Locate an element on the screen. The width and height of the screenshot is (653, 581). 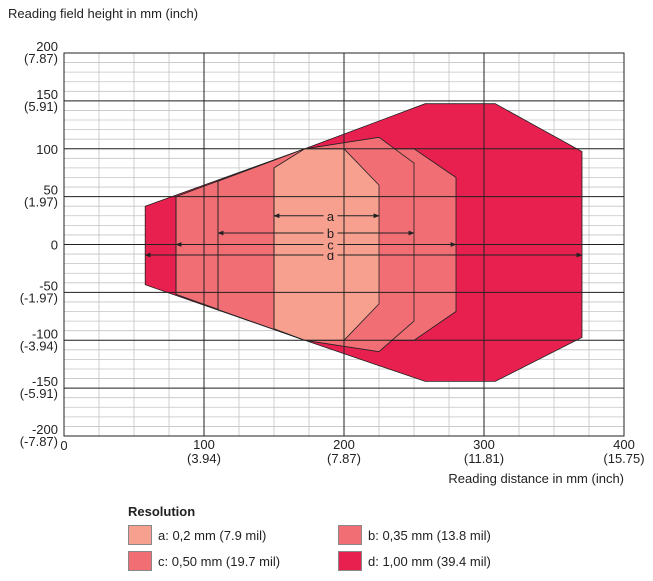
x-tick-sublabel: (3.94) is located at coordinates (204, 458).